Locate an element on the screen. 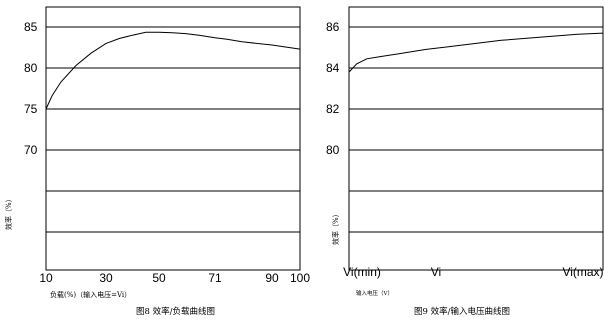 The height and width of the screenshot is (320, 604). chart2-x-tick-label: Vi is located at coordinates (436, 272).